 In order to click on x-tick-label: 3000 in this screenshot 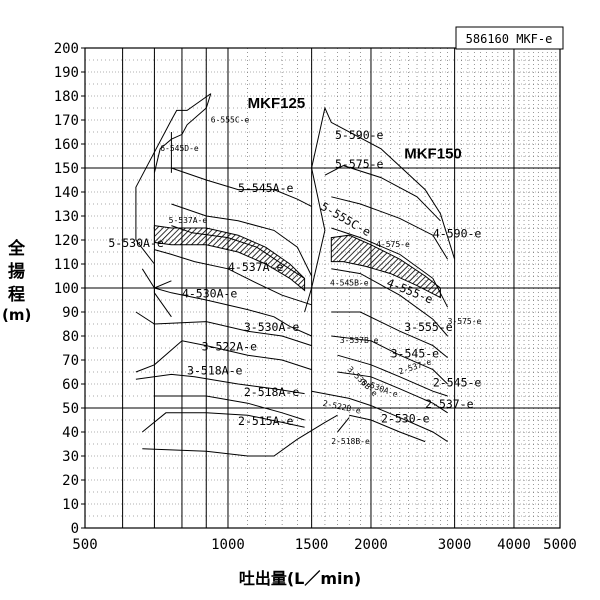, I will do `click(455, 545)`.